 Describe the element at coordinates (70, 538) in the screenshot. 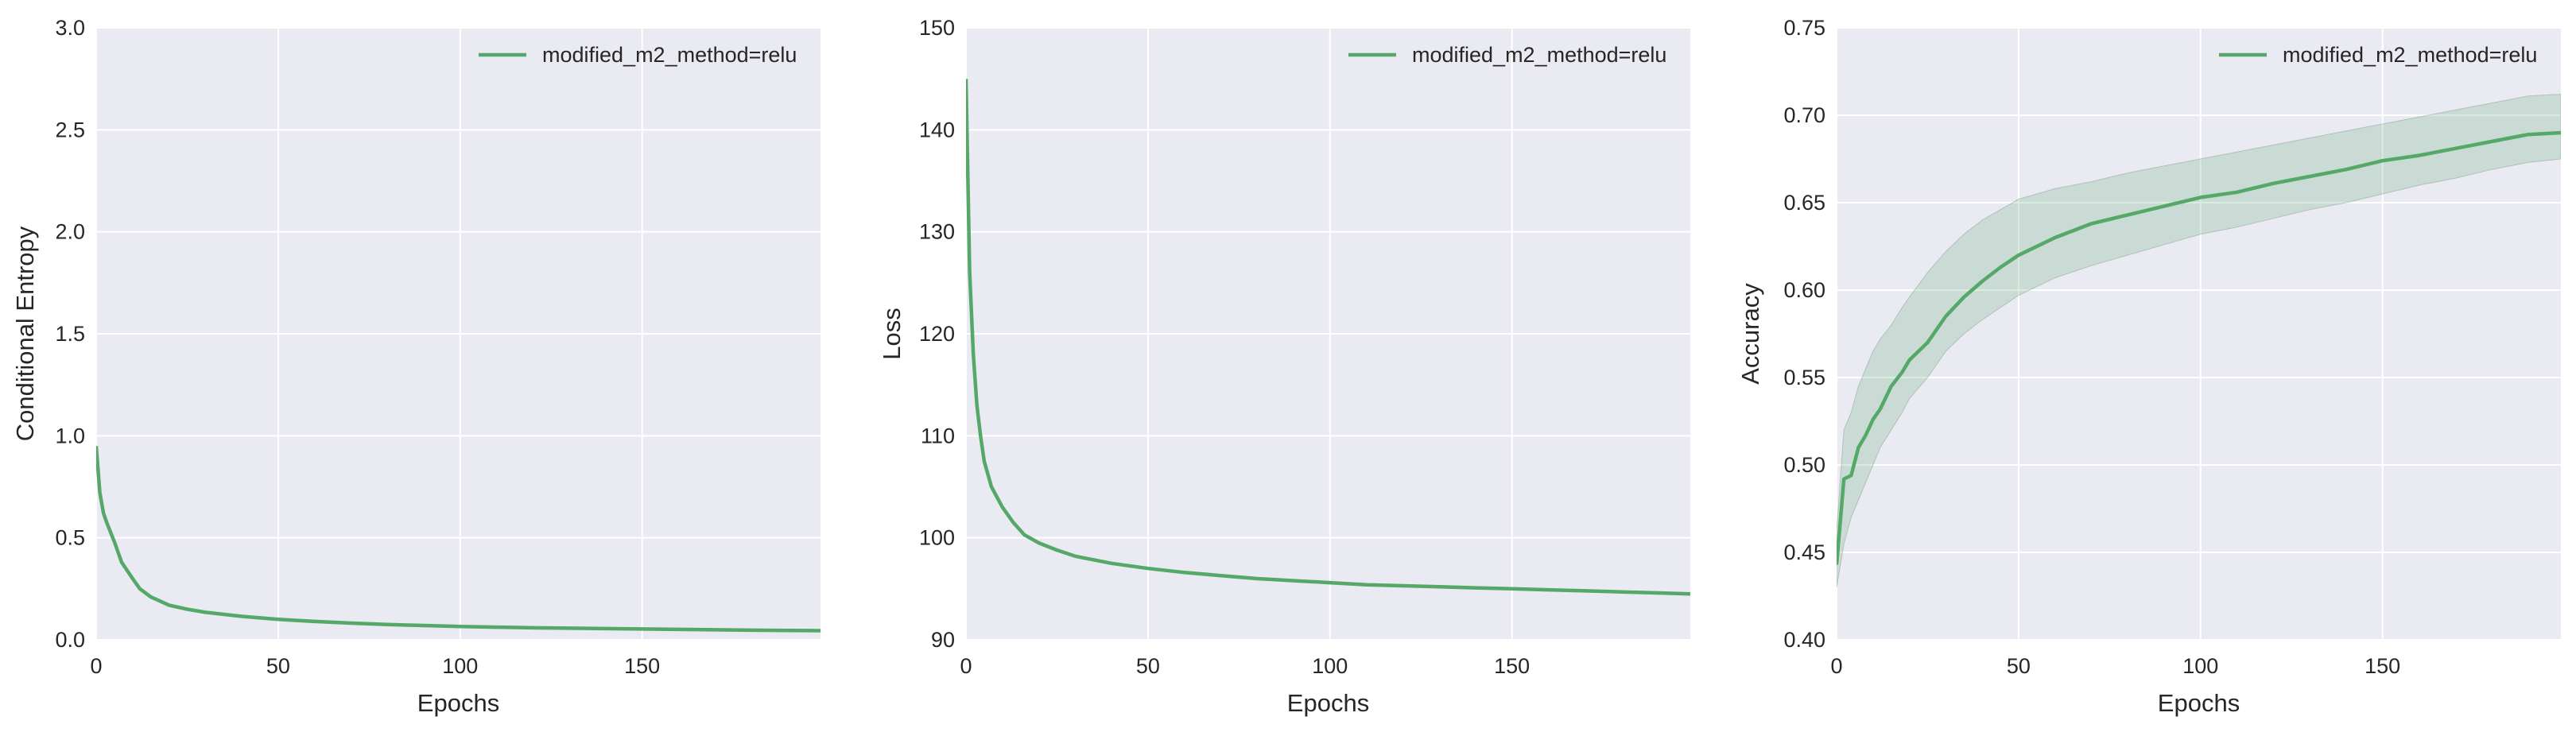

I see `y-tick-label: 0.5` at that location.